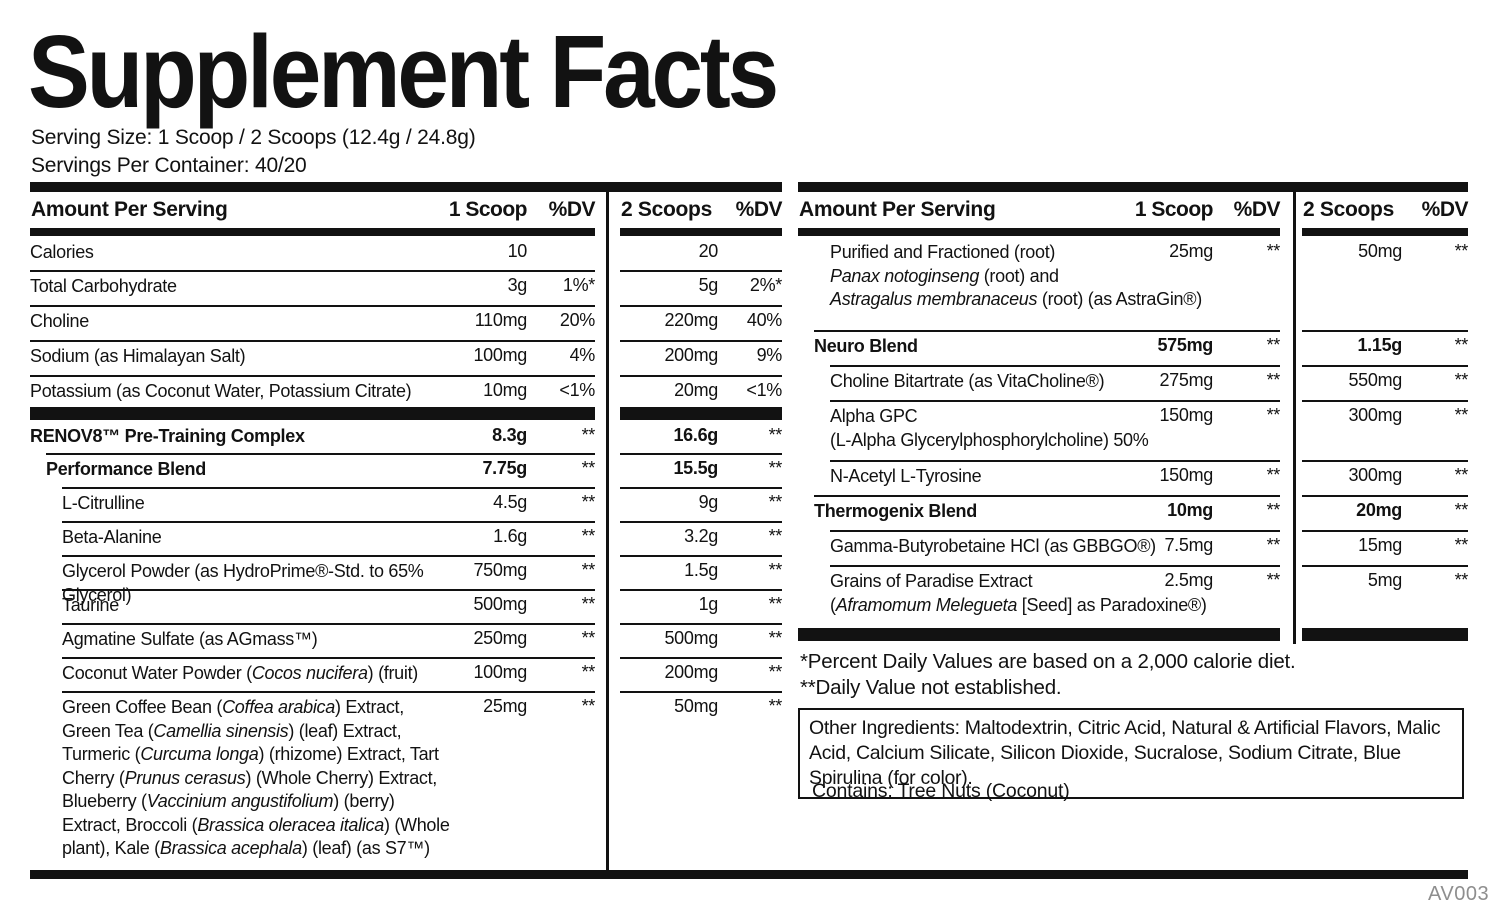  I want to click on amount-2-scoops: 3.2g, so click(701, 536).